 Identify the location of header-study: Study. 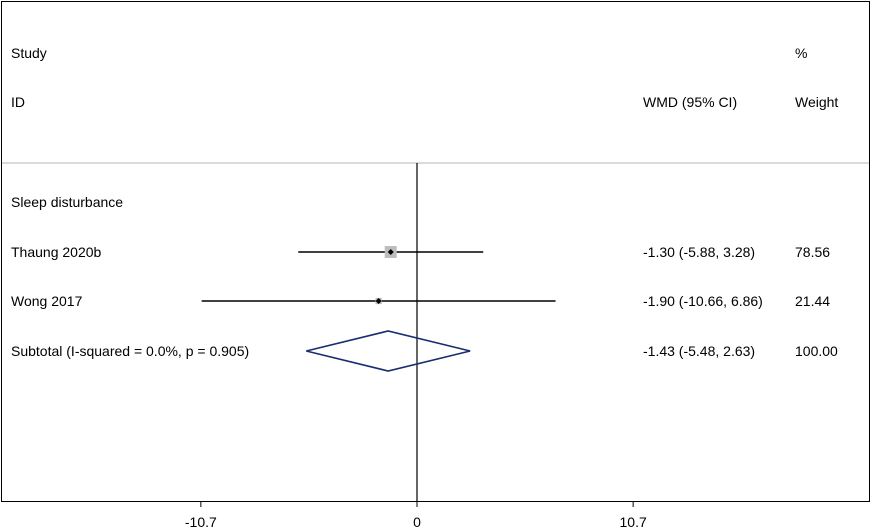
(29, 53).